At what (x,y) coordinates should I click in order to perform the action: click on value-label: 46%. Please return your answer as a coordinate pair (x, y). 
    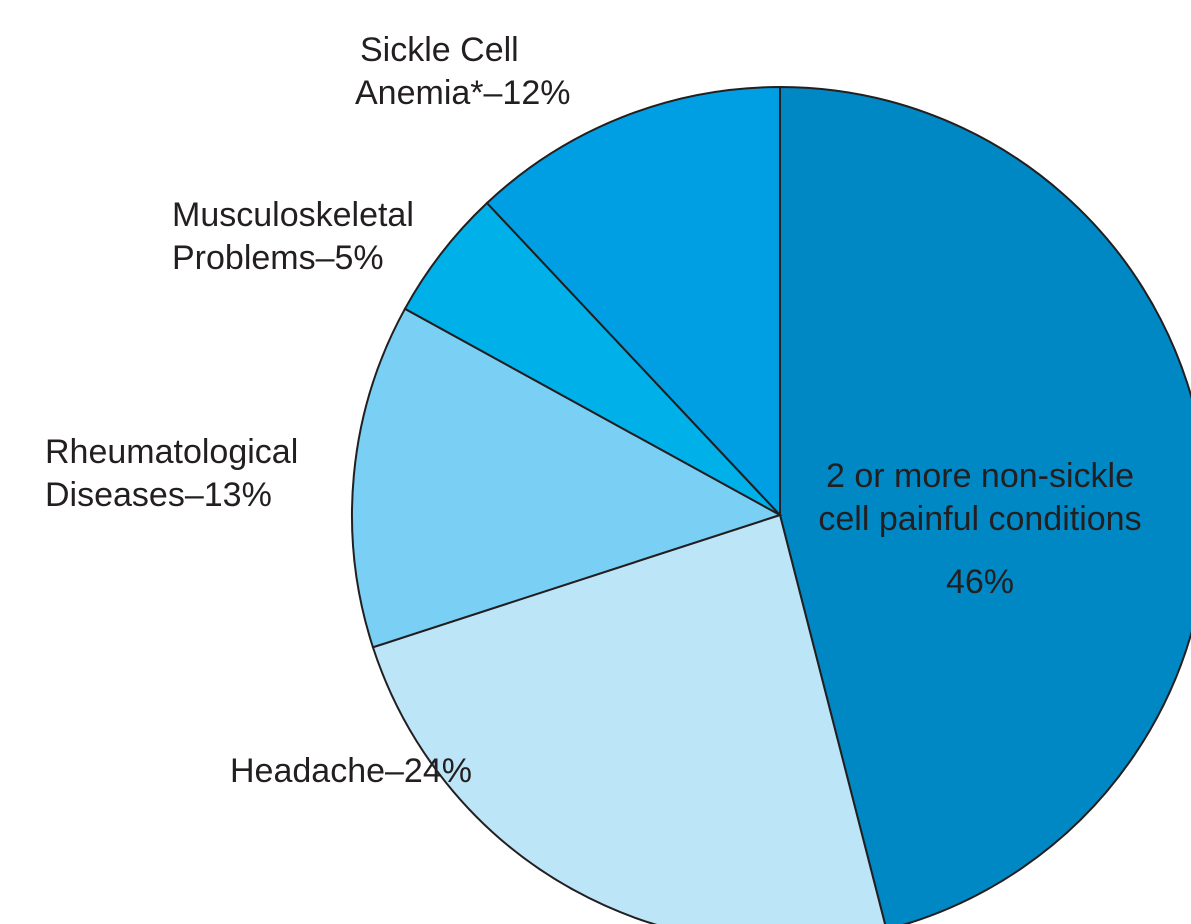
    Looking at the image, I should click on (980, 582).